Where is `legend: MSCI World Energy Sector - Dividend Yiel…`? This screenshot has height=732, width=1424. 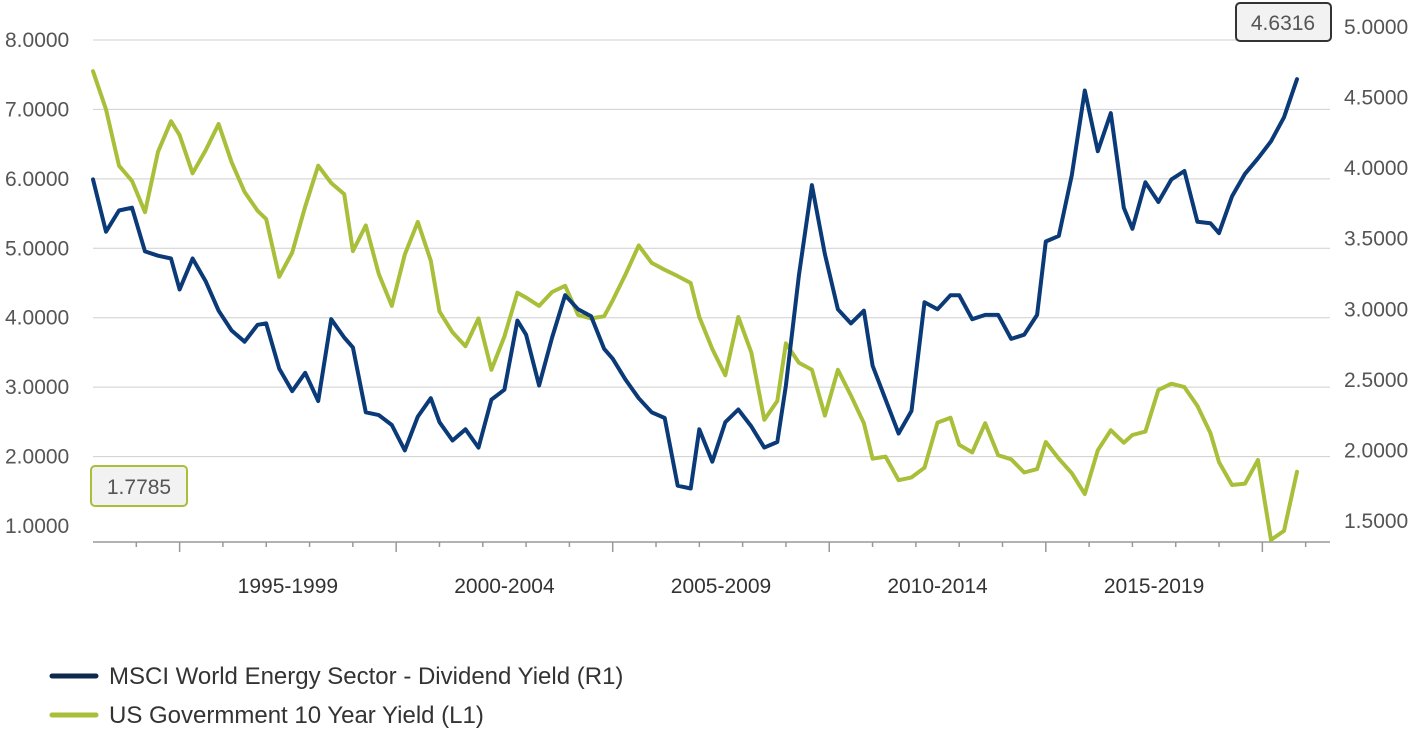
legend: MSCI World Energy Sector - Dividend Yiel… is located at coordinates (336, 696).